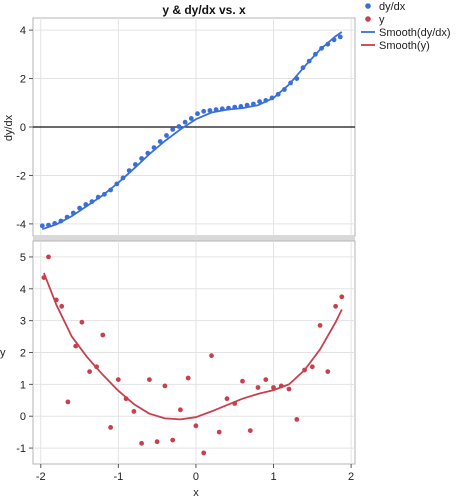  I want to click on top-y-axis-title: dy/dx, so click(9, 127).